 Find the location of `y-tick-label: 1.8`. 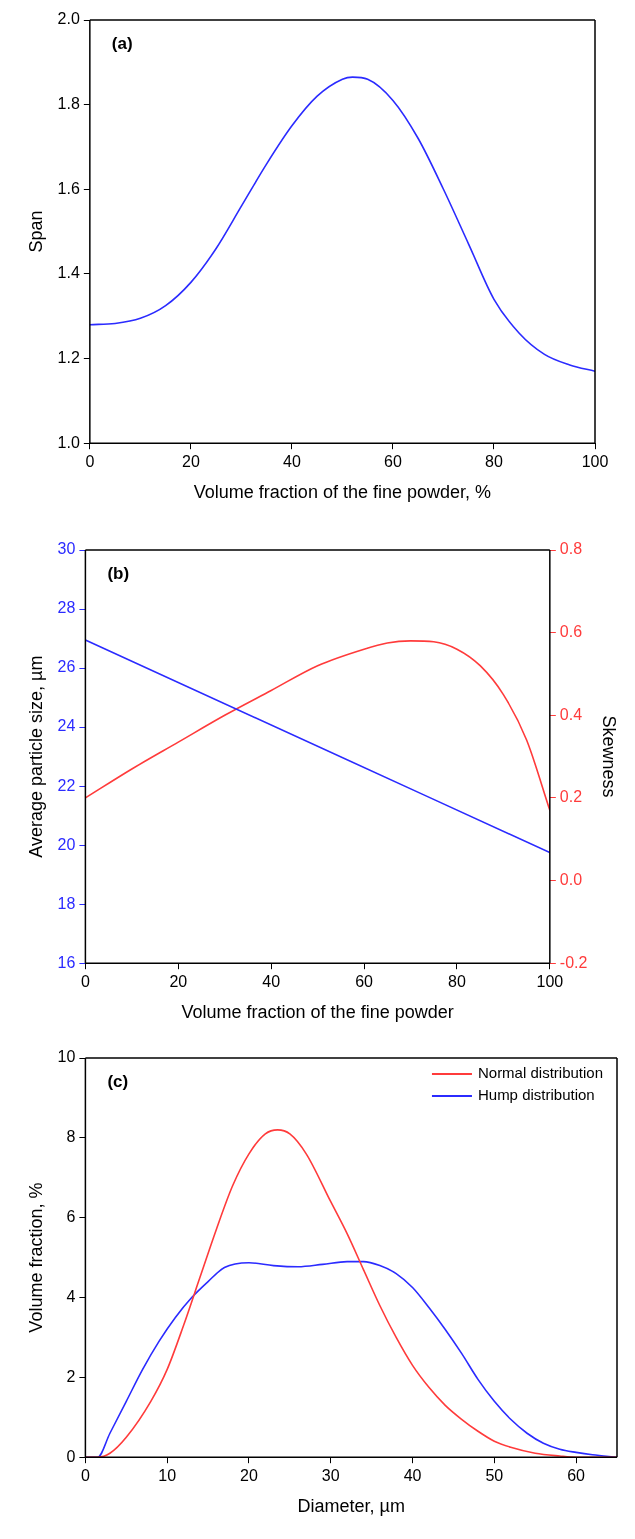

y-tick-label: 1.8 is located at coordinates (68, 104).